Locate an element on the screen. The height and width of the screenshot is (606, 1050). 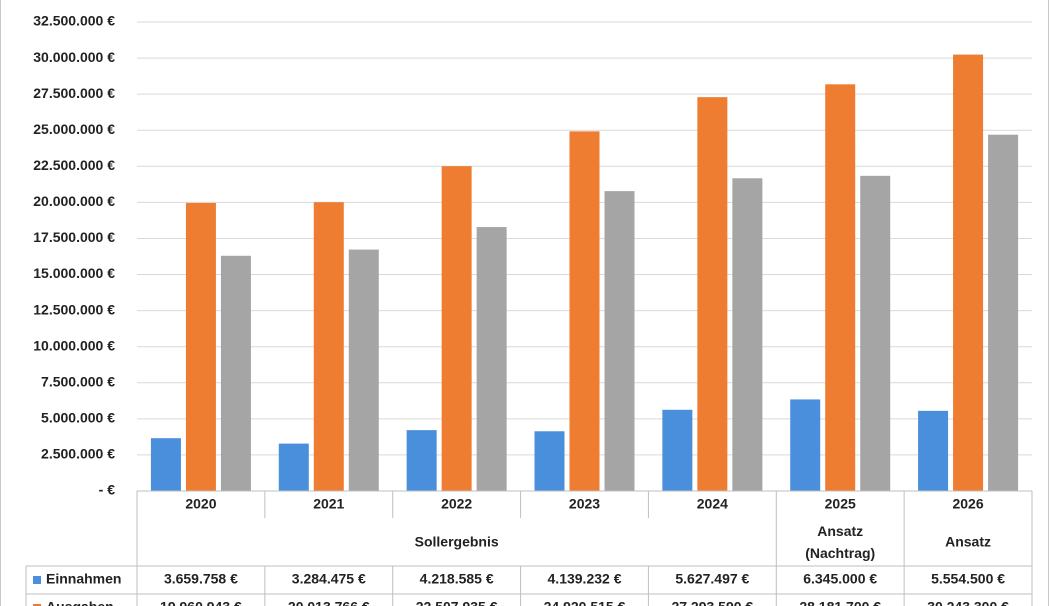
category-group-label: Ansatz (Nachtrag) is located at coordinates (840, 542).